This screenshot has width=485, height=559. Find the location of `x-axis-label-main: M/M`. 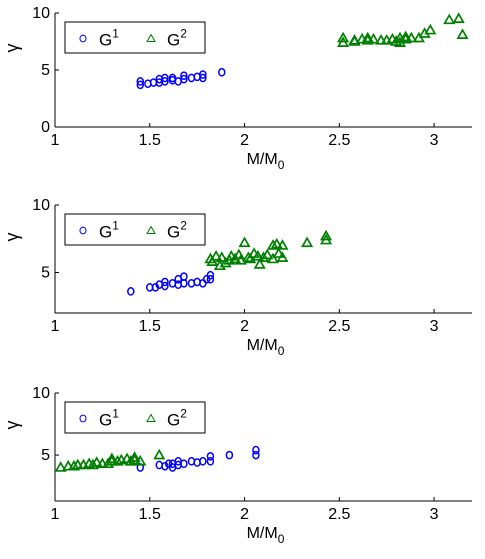

x-axis-label-main: M/M is located at coordinates (262, 345).